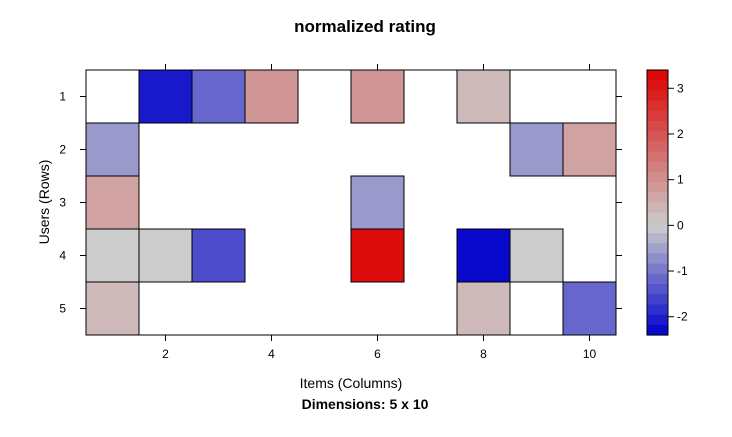 This screenshot has width=732, height=437. What do you see at coordinates (483, 354) in the screenshot?
I see `x-tick-label: 8` at bounding box center [483, 354].